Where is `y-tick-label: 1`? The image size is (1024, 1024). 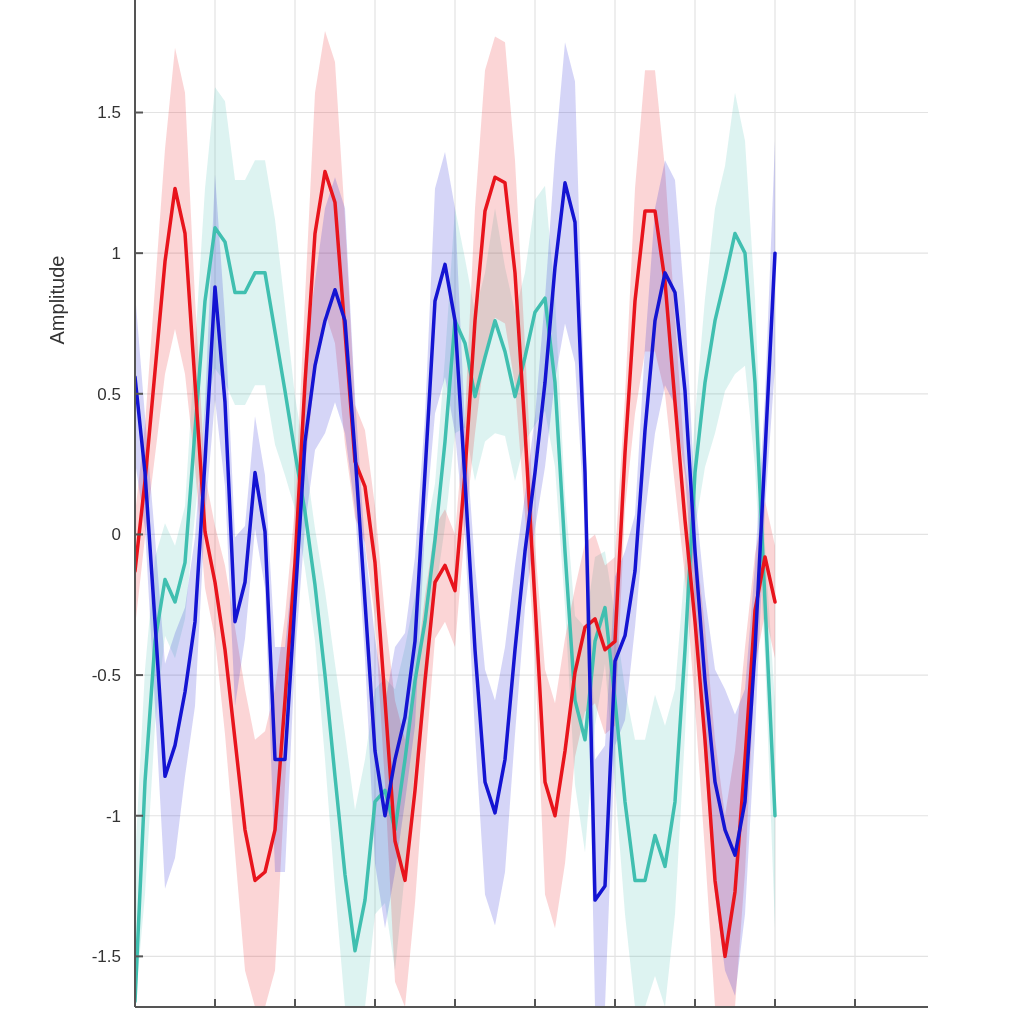 y-tick-label: 1 is located at coordinates (116, 254).